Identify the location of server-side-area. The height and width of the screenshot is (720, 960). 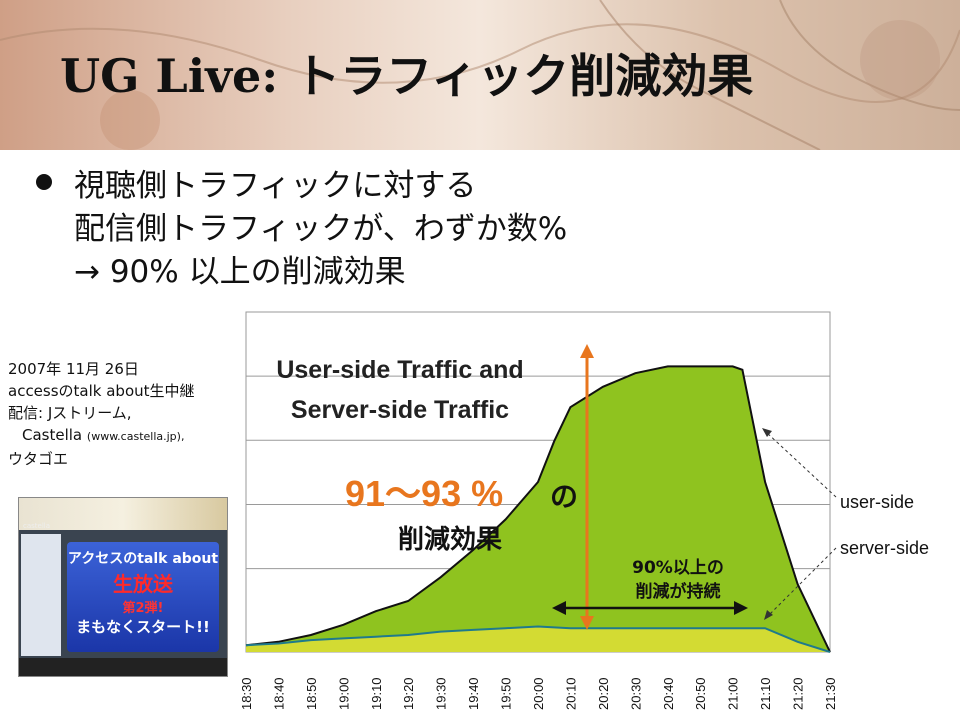
(538, 639).